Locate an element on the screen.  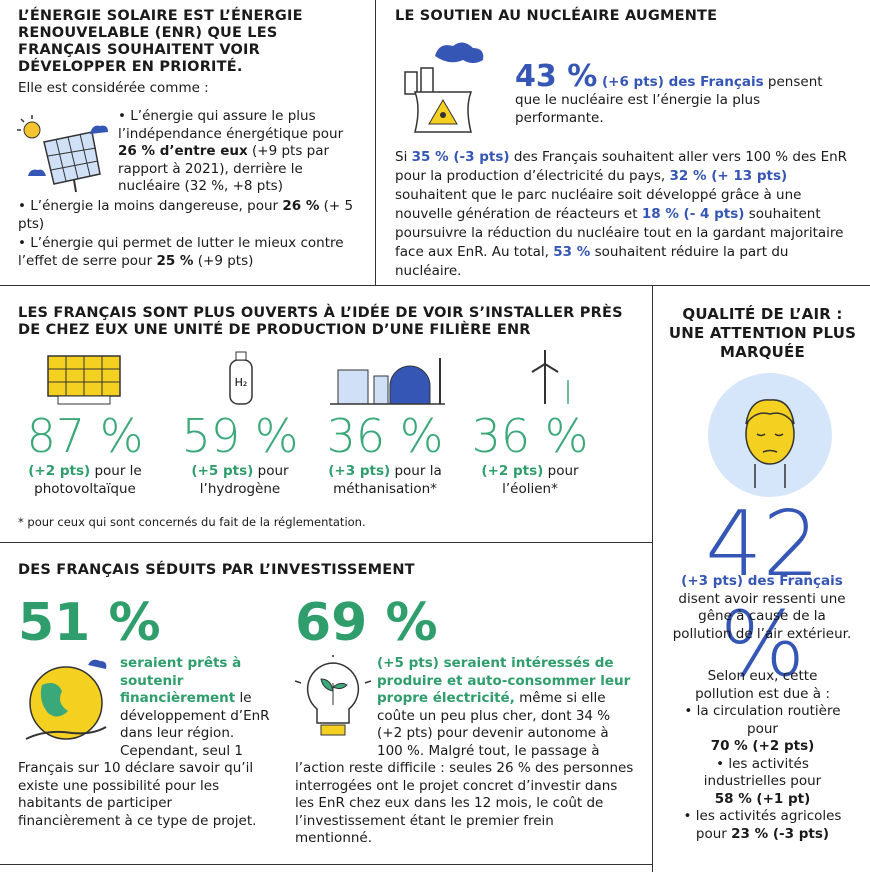
figure: 58 % (+1 pt) is located at coordinates (762, 798).